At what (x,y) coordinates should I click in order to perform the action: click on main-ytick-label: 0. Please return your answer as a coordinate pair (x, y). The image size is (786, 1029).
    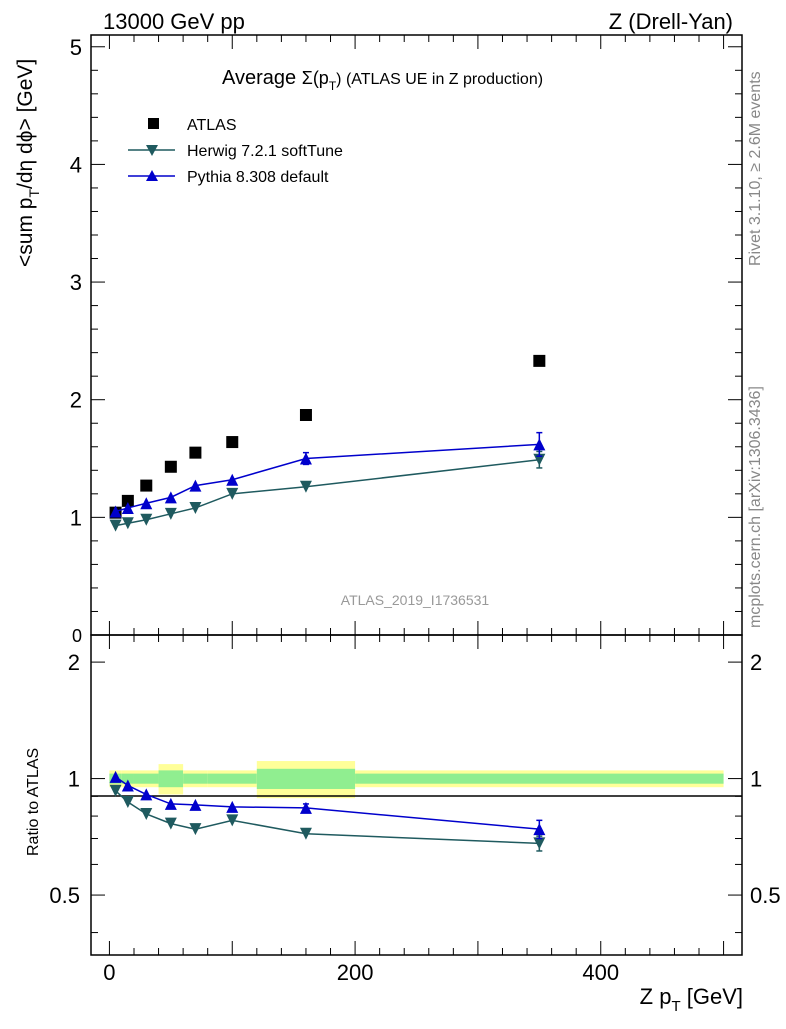
    Looking at the image, I should click on (77, 636).